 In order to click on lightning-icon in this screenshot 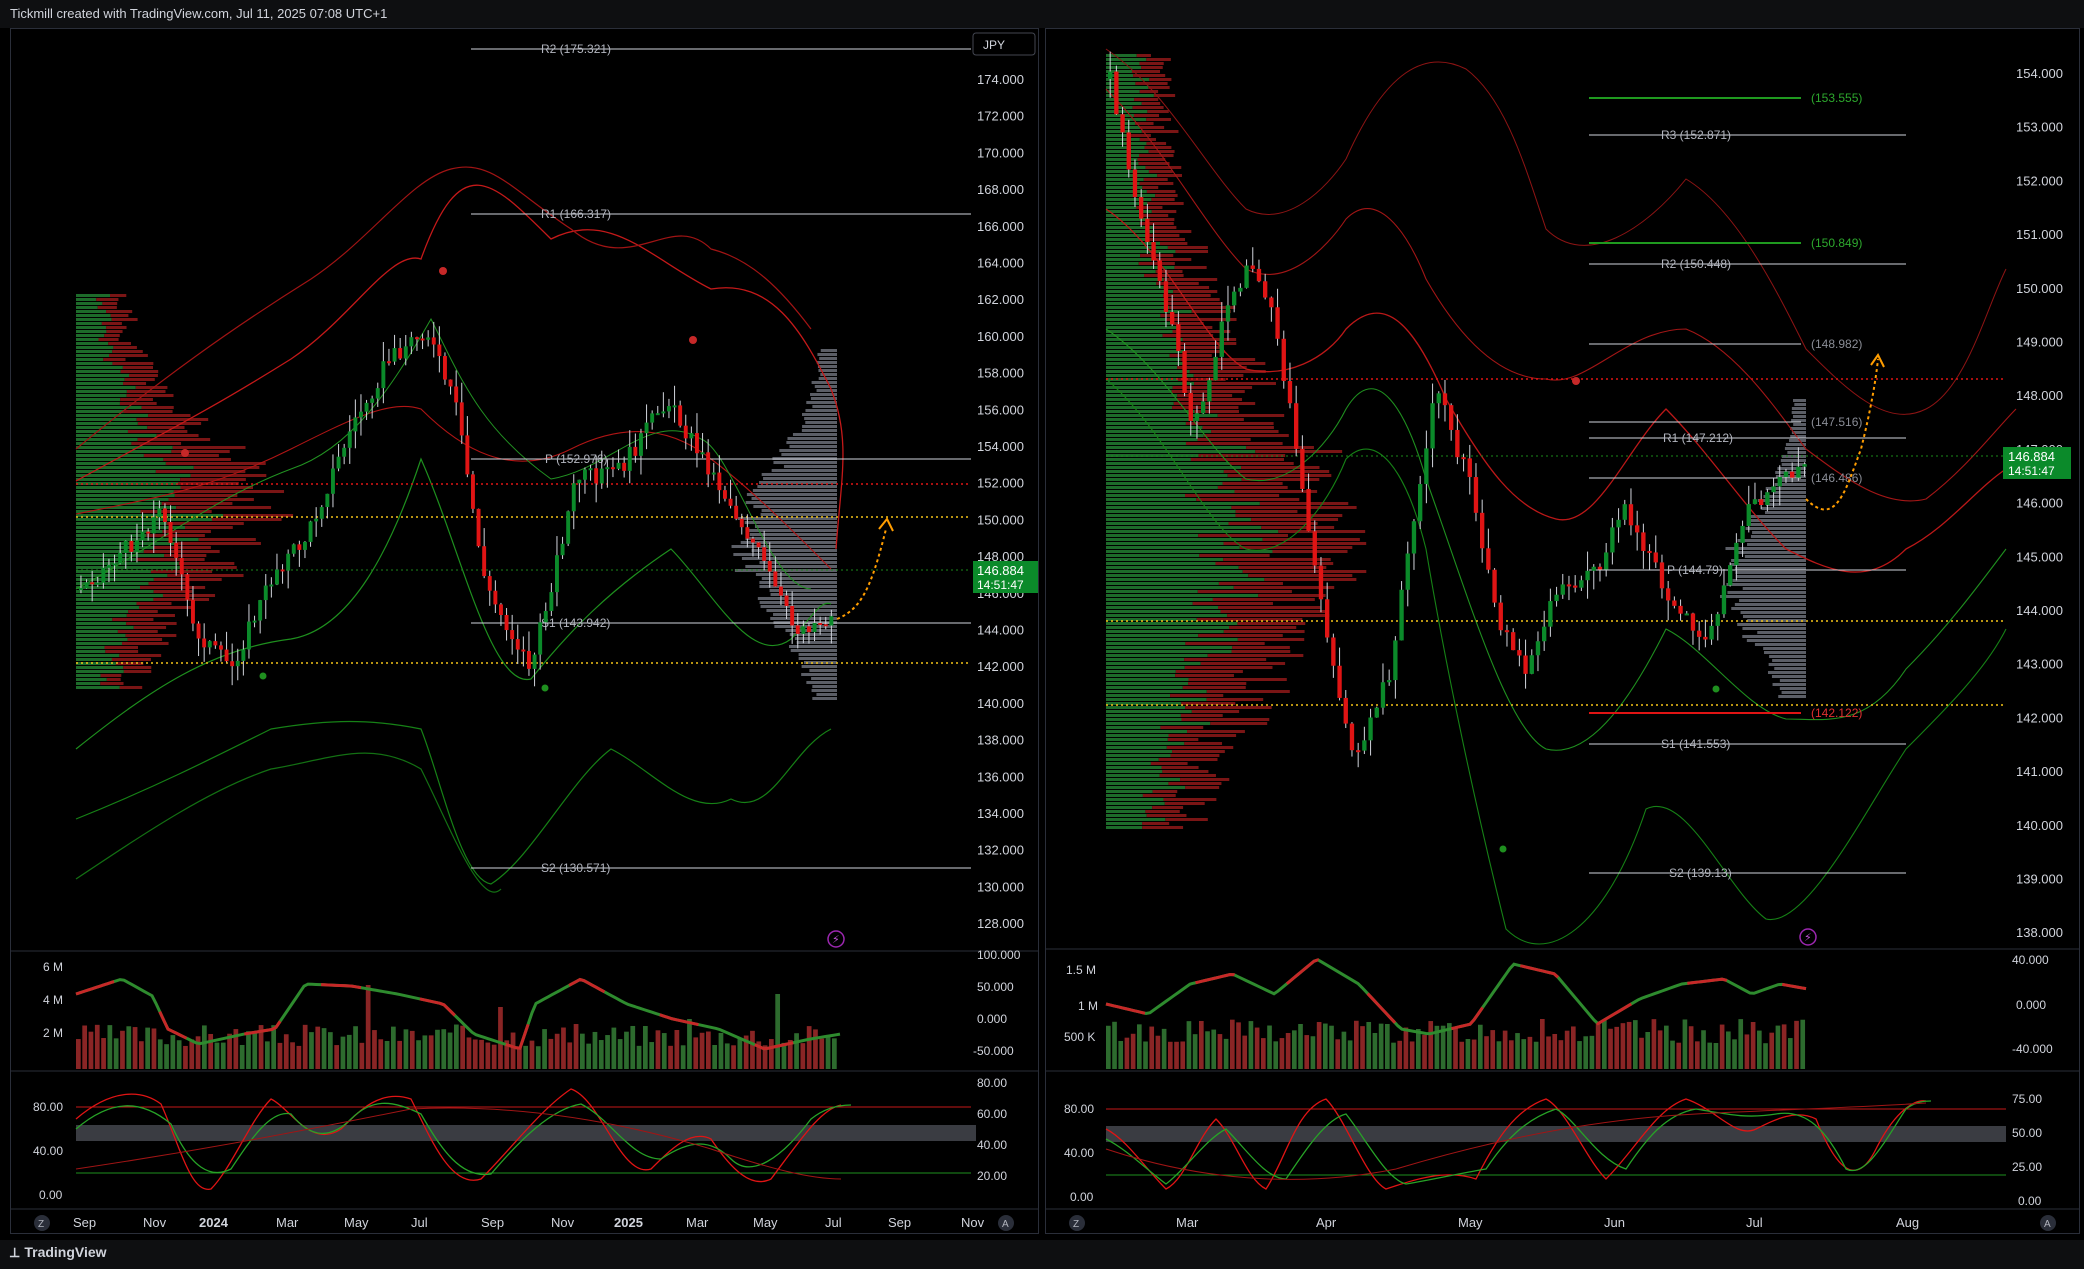, I will do `click(1808, 937)`.